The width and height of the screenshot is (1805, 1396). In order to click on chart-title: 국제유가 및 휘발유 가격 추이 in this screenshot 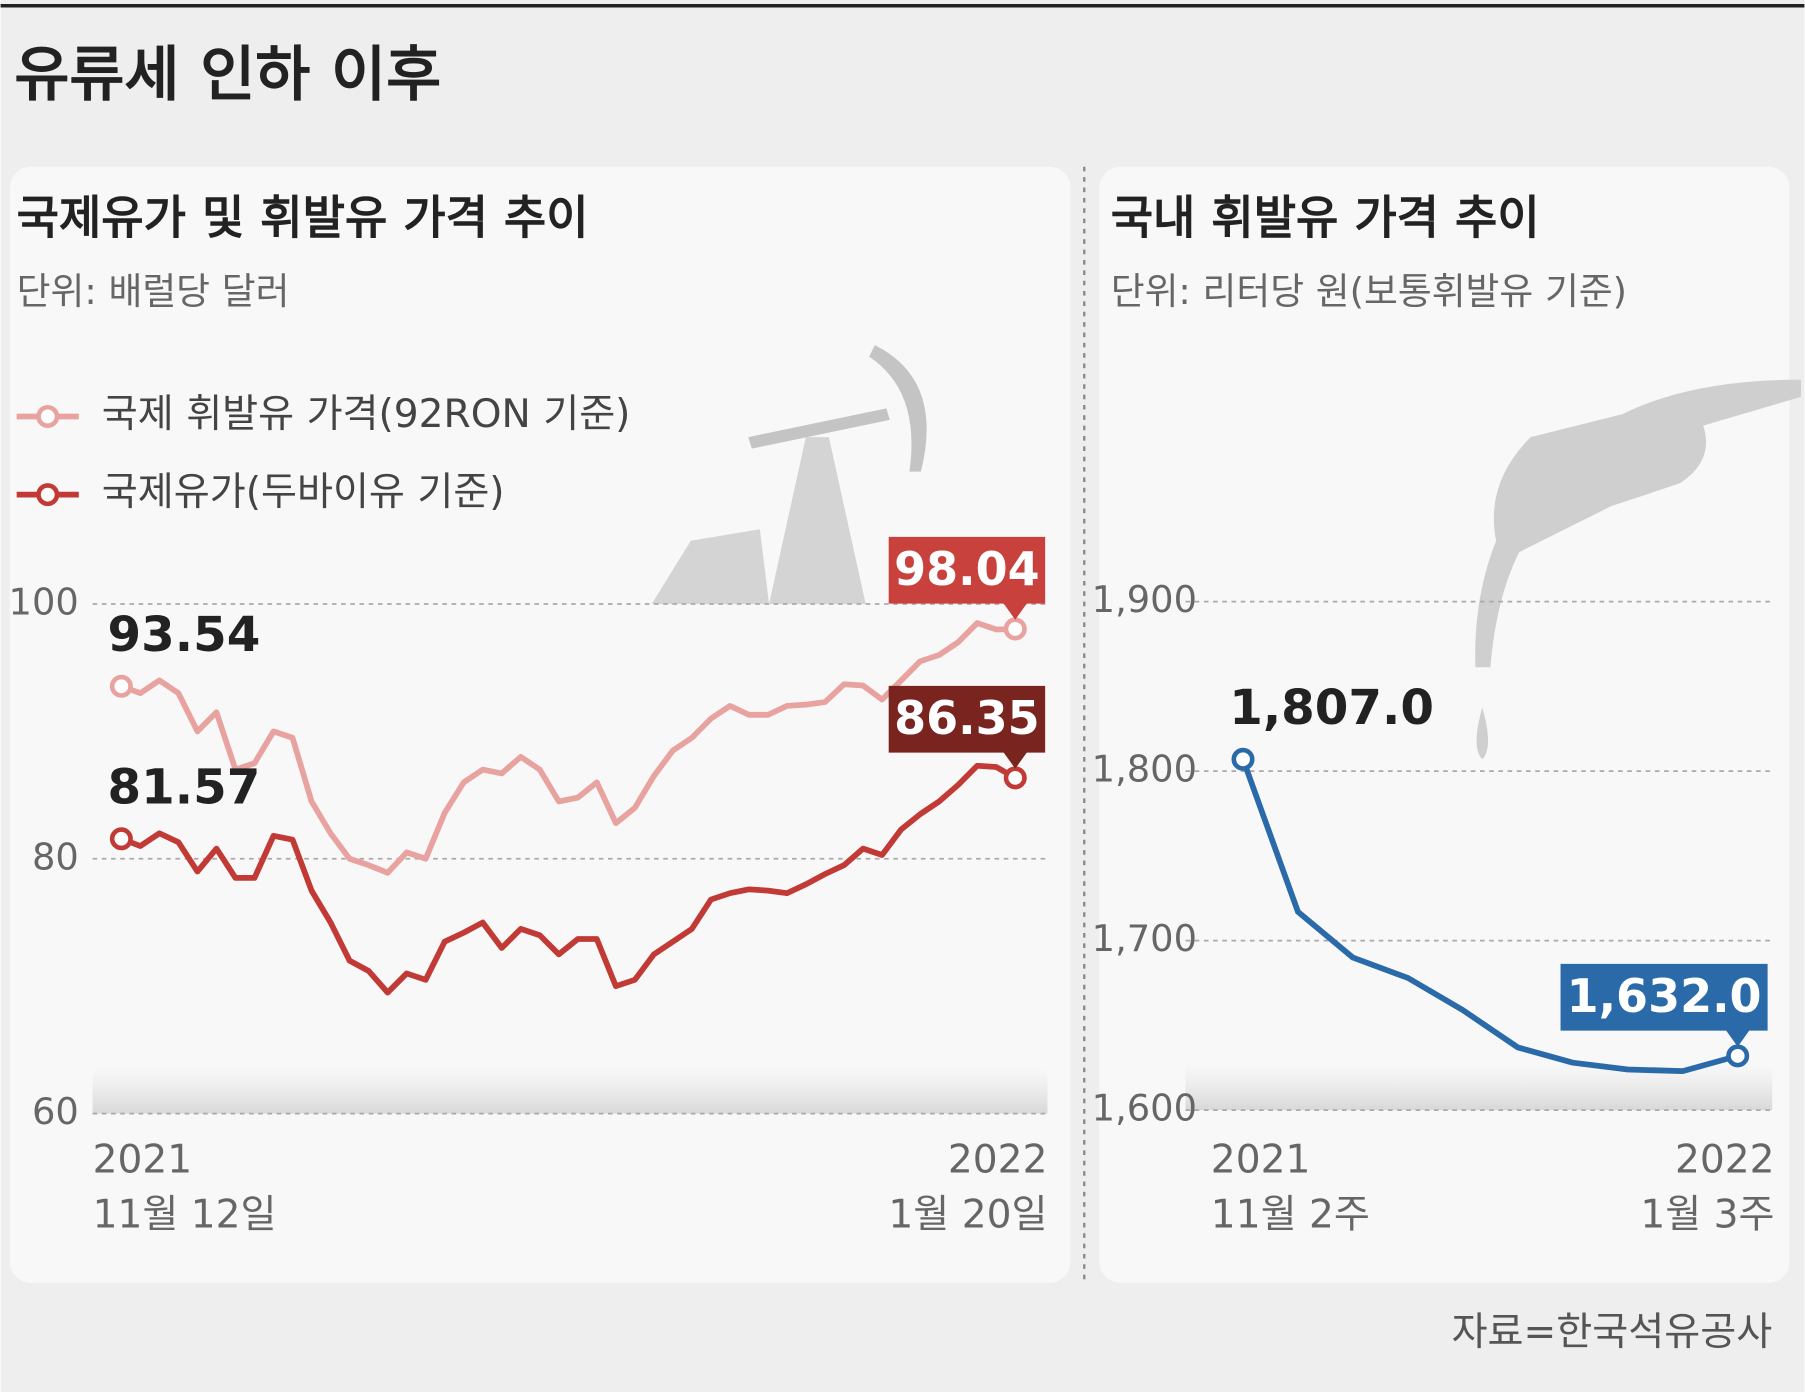, I will do `click(303, 217)`.